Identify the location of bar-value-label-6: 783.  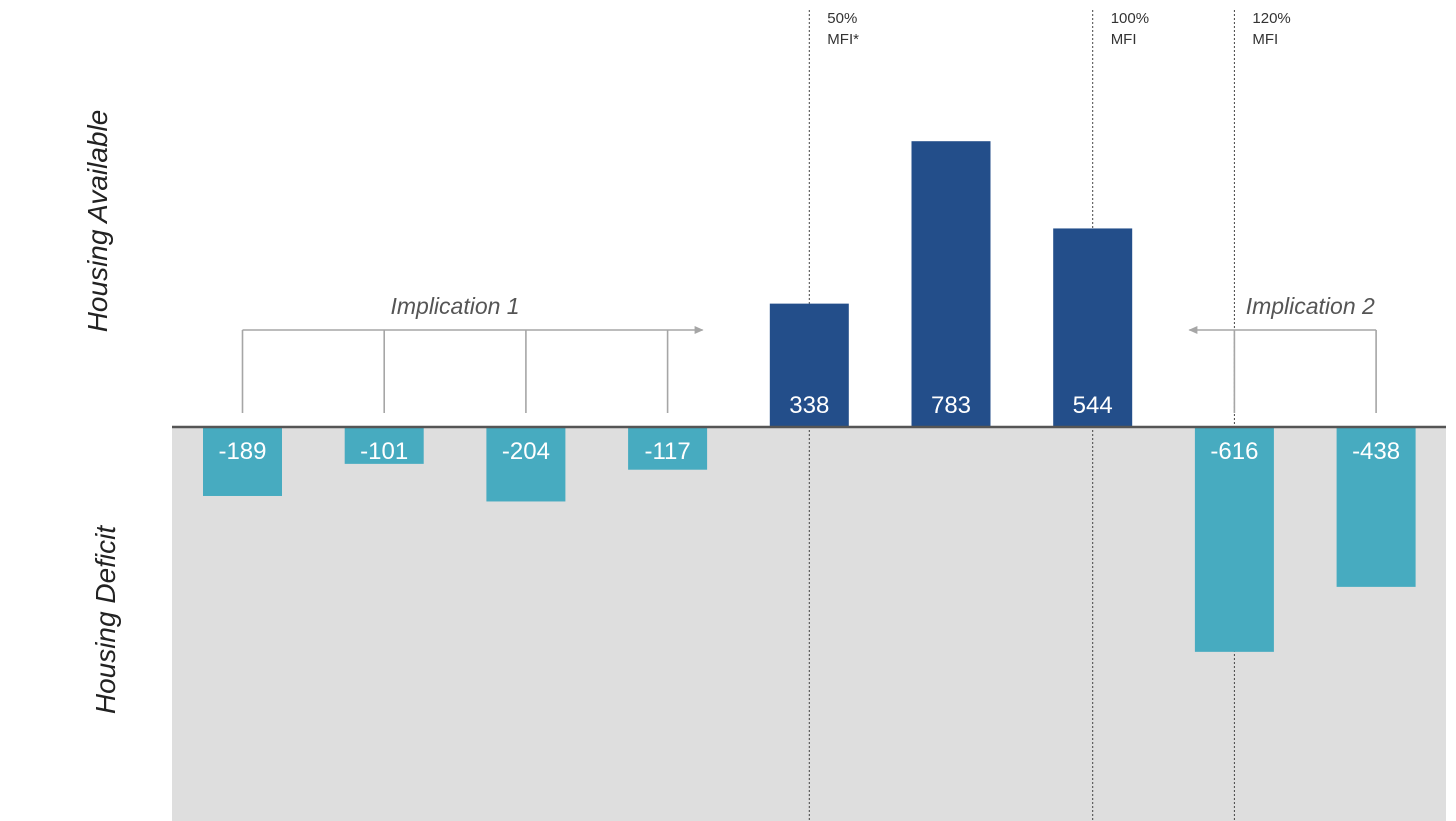
(951, 405).